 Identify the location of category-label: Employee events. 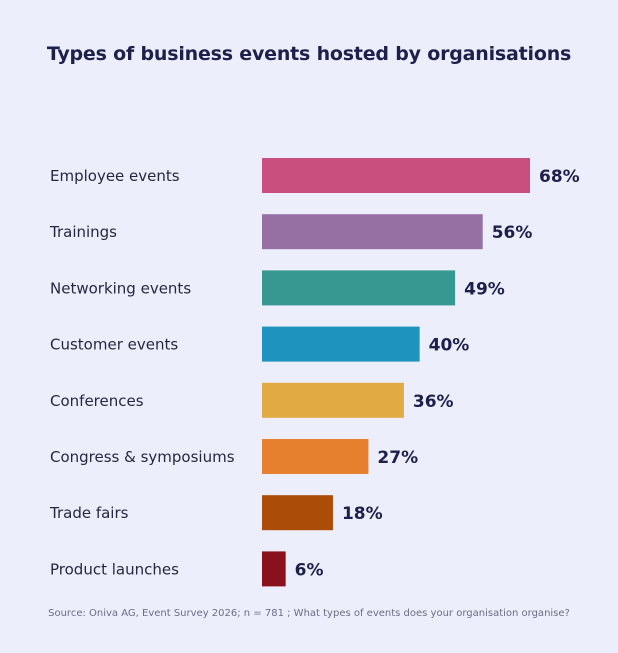
(115, 176).